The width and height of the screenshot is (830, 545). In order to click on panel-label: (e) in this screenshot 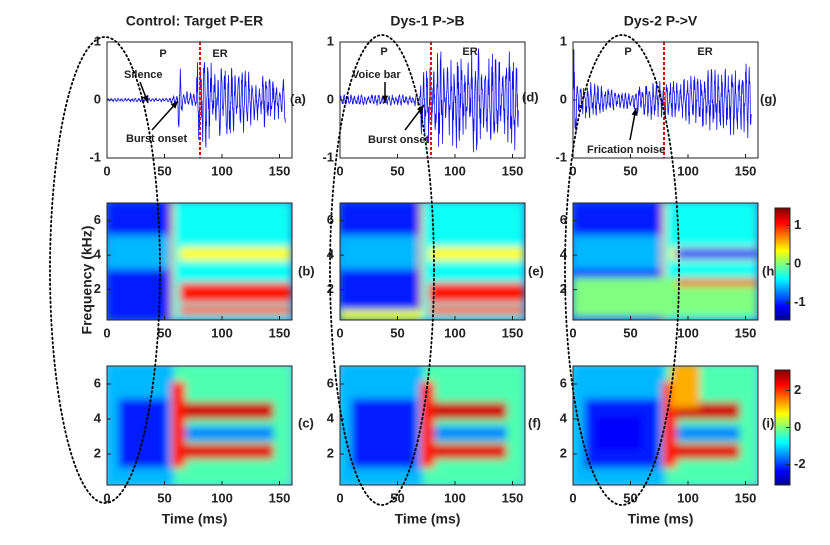, I will do `click(536, 270)`.